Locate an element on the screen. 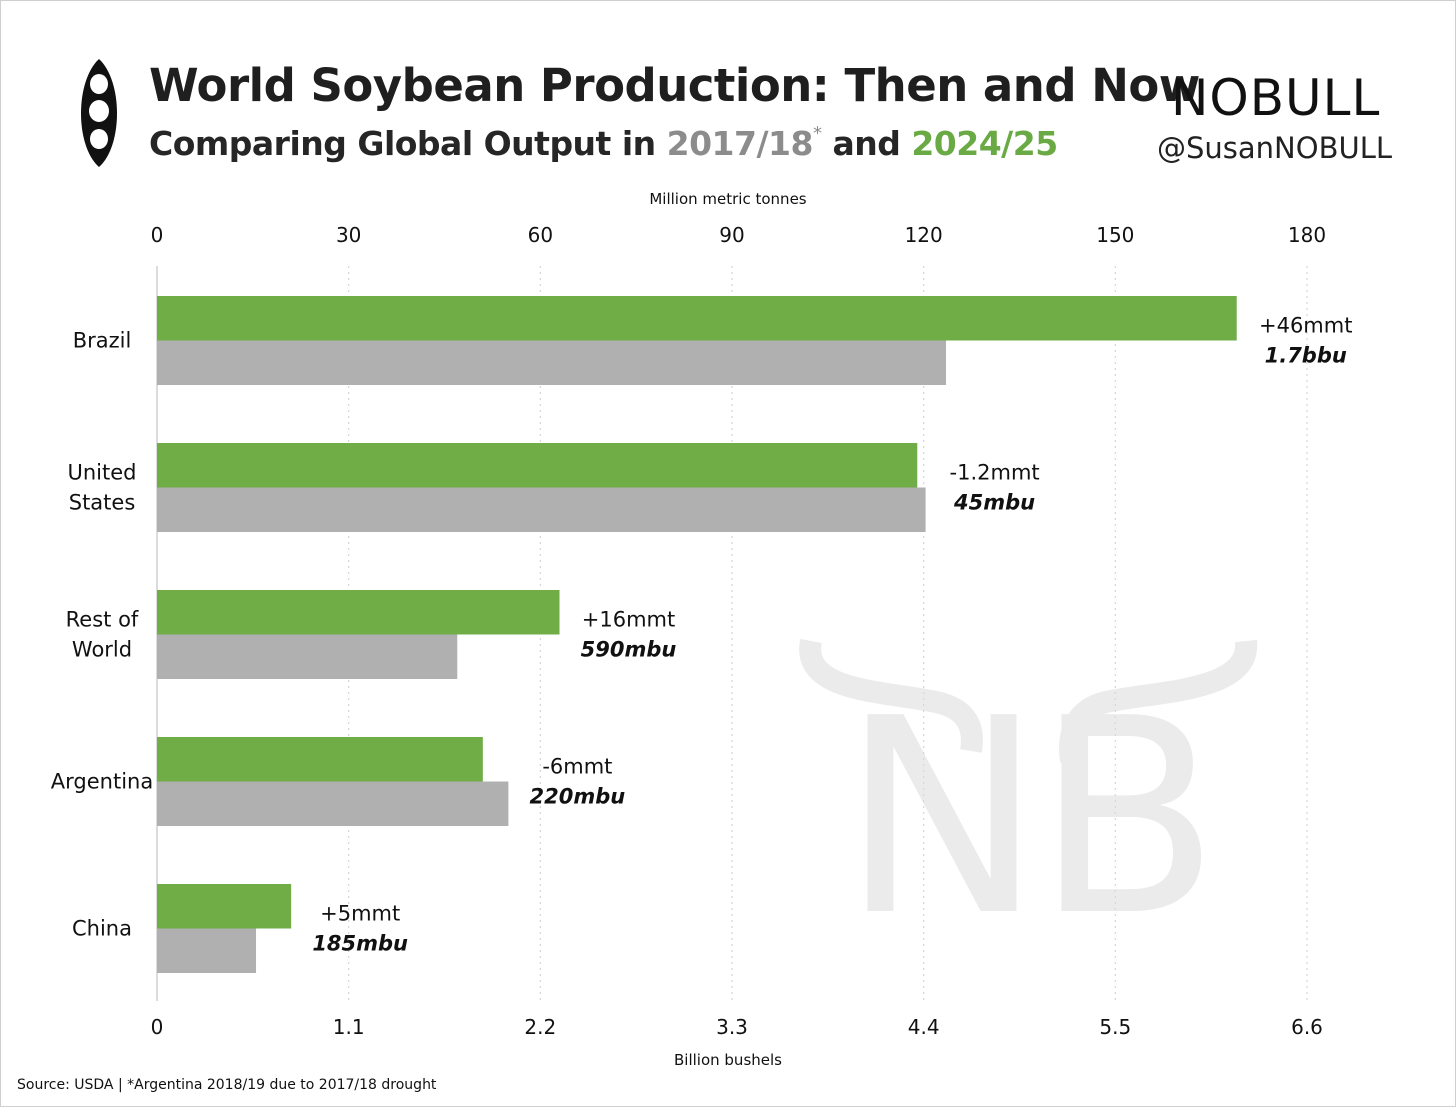  bottom-tick-label: 0 is located at coordinates (157, 1027).